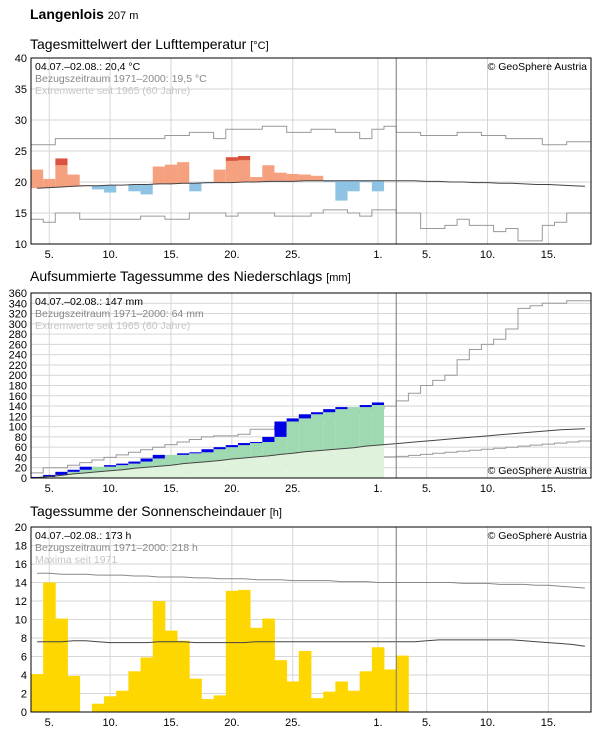 This screenshot has width=596, height=729. I want to click on precip-unit: [mm], so click(338, 278).